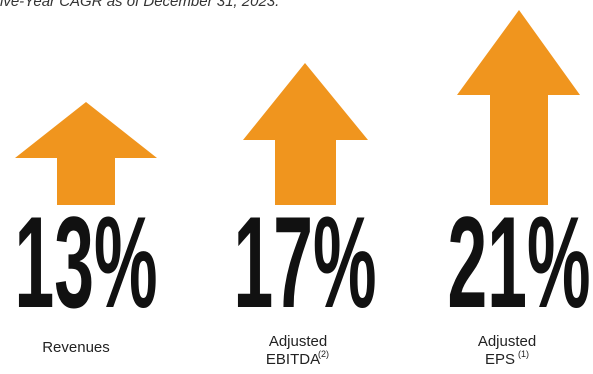 The height and width of the screenshot is (374, 593). What do you see at coordinates (139, 5) in the screenshot?
I see `header-text: ive-Year CAGR as of December 31, 2023.` at bounding box center [139, 5].